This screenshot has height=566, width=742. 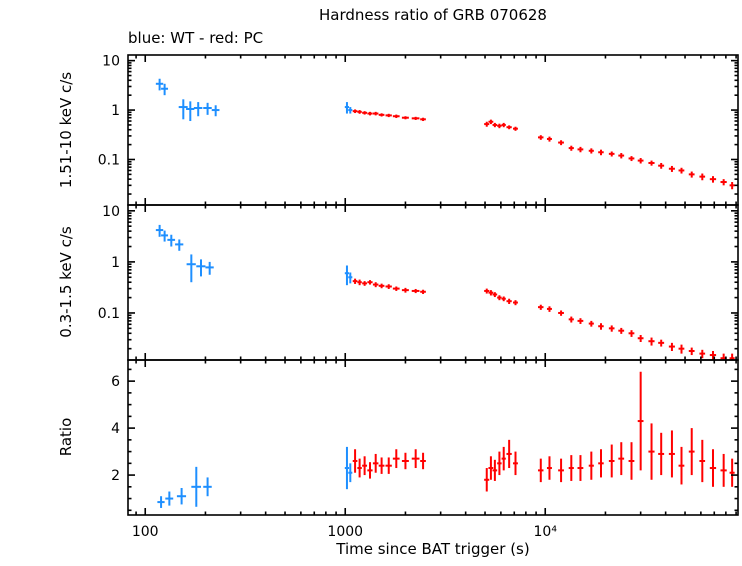 I want to click on chart-legend-note: blue: WT - red: PC, so click(x=196, y=38).